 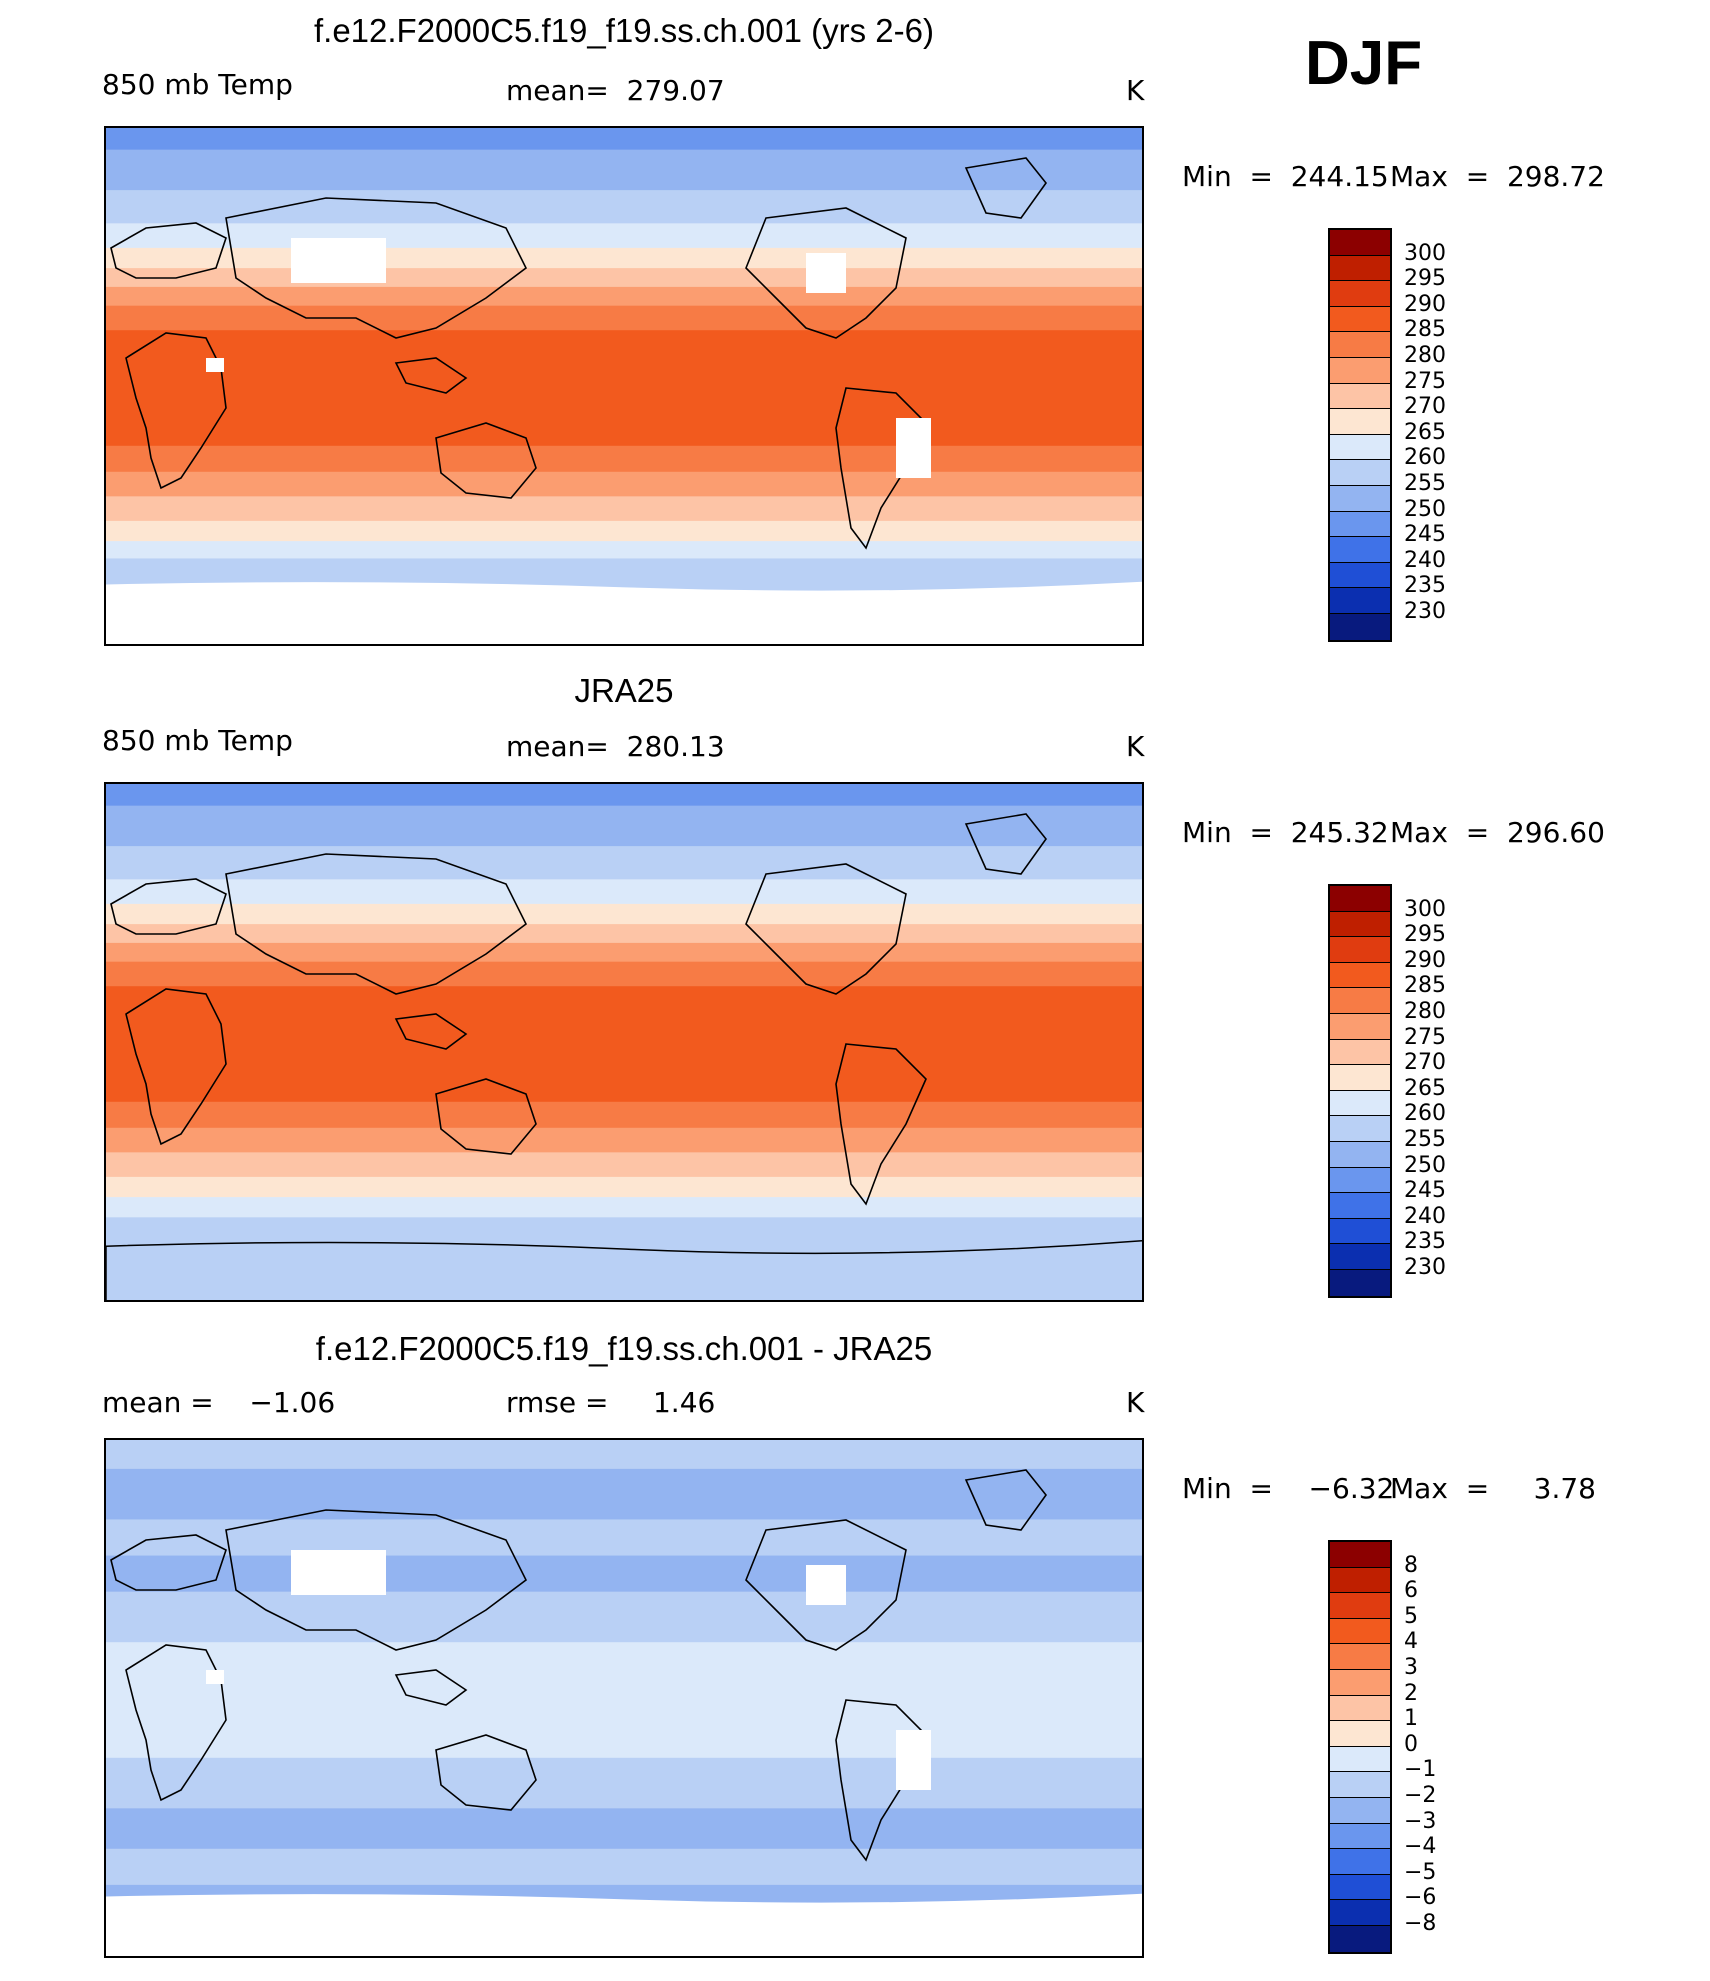 I want to click on field-band-lat--62, so click(x=624, y=569).